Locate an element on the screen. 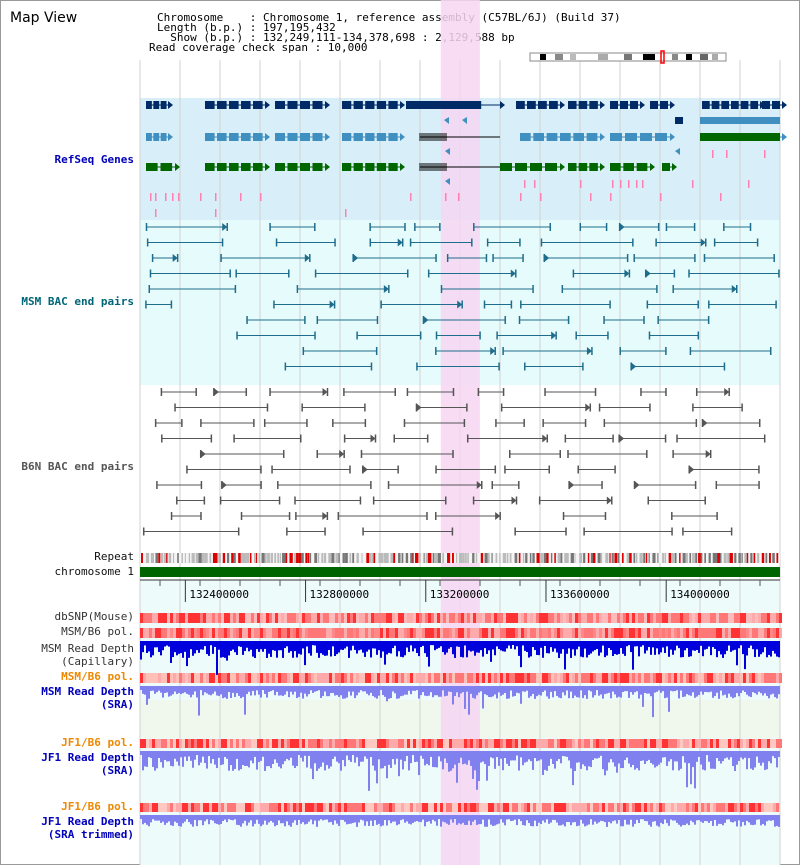  track-label-msm-bac: MSM BAC end pairs is located at coordinates (77, 301).